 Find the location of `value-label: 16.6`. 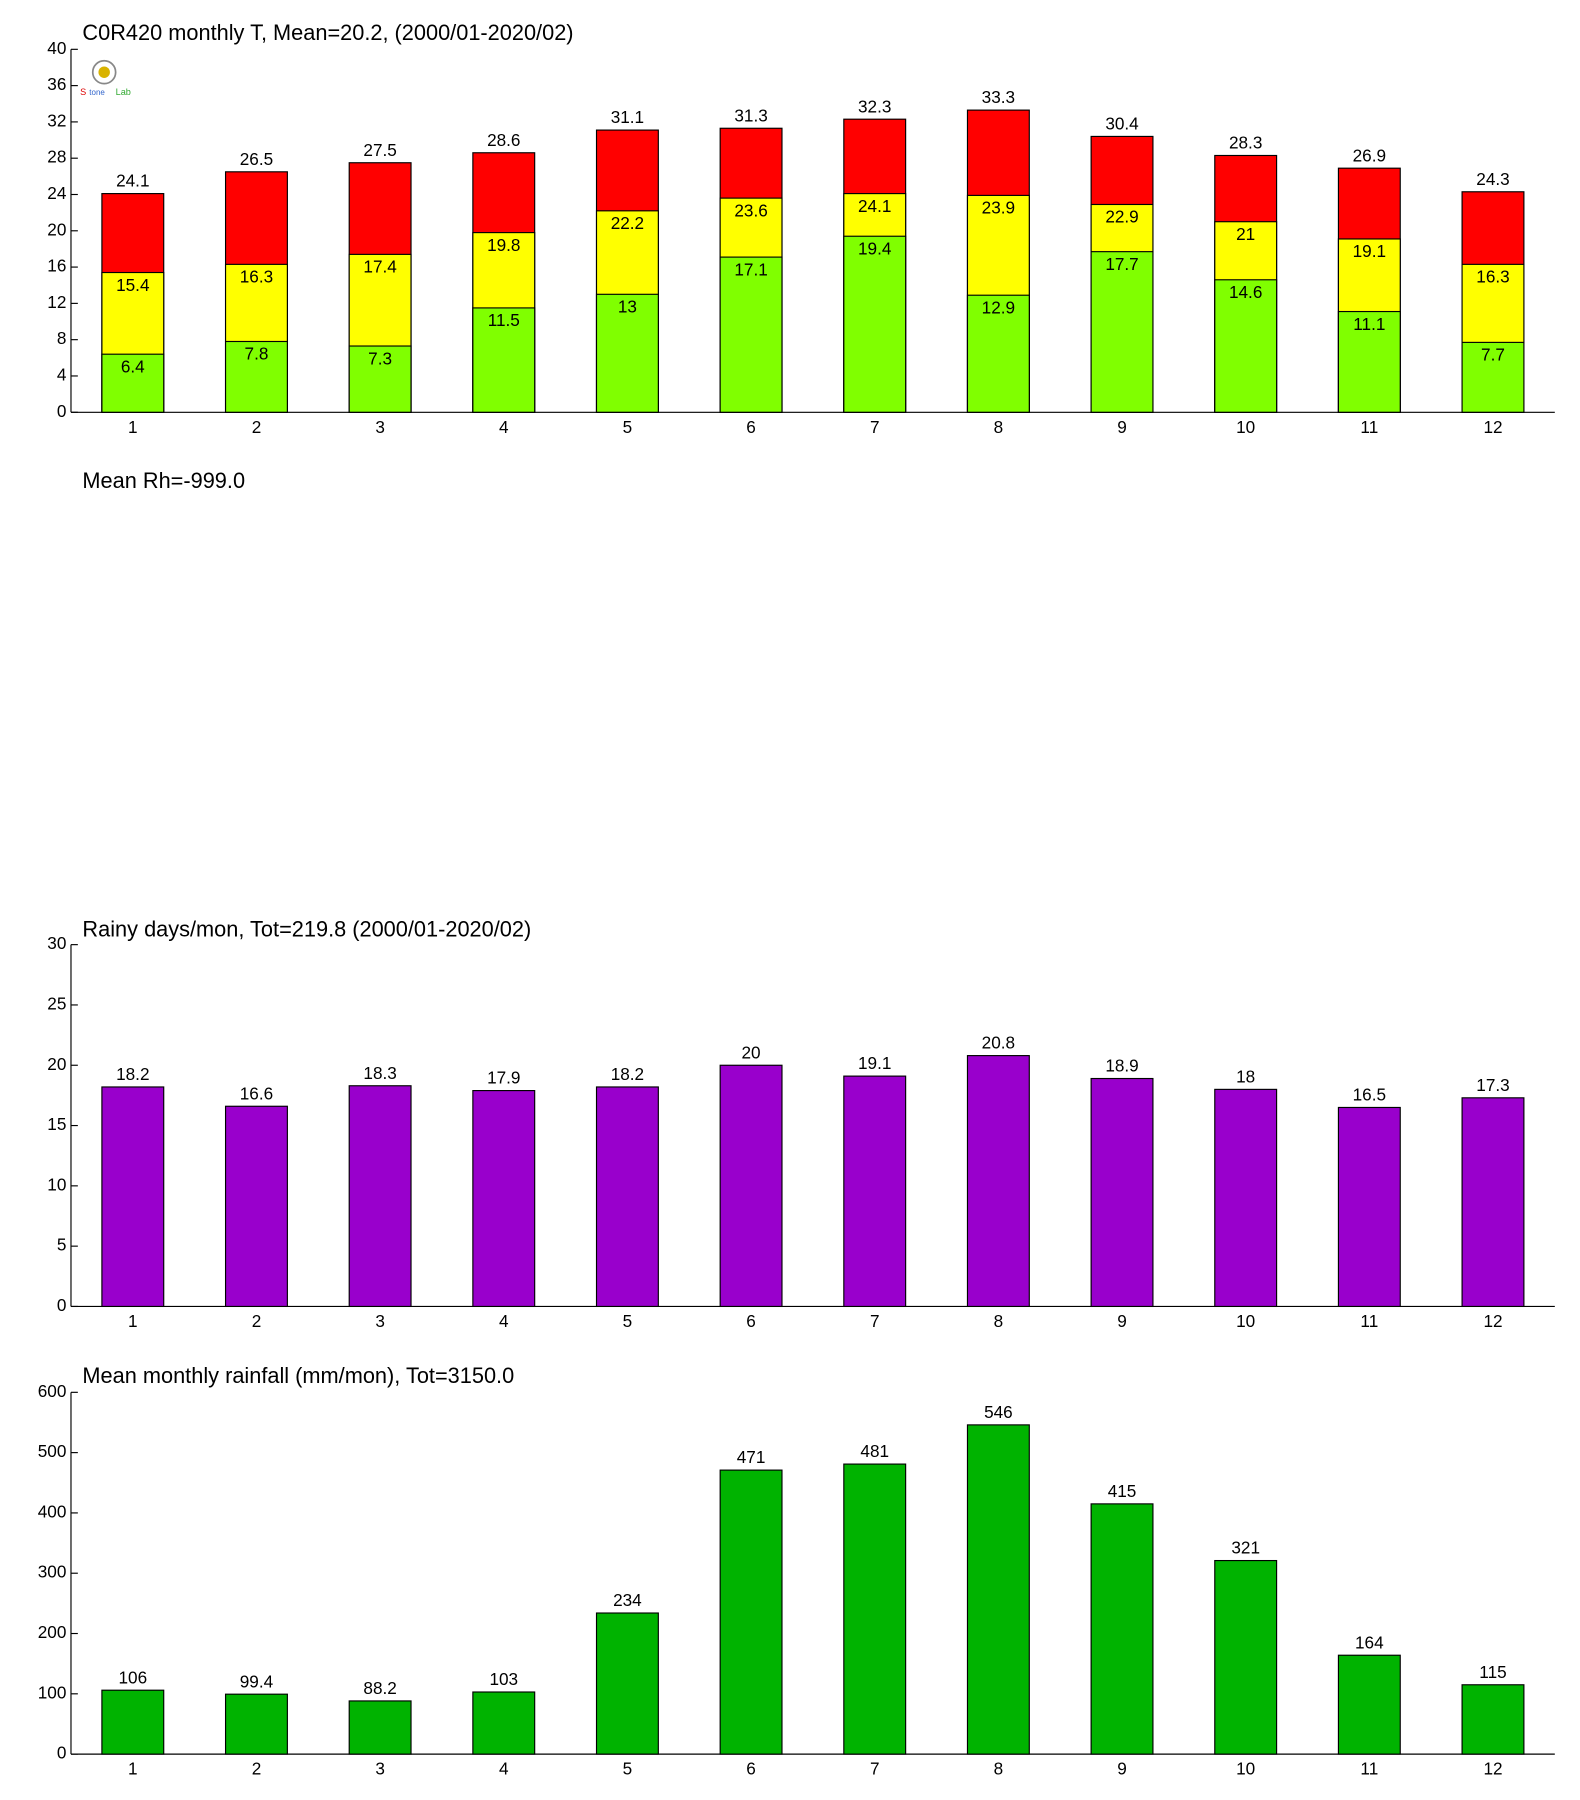

value-label: 16.6 is located at coordinates (256, 1093).